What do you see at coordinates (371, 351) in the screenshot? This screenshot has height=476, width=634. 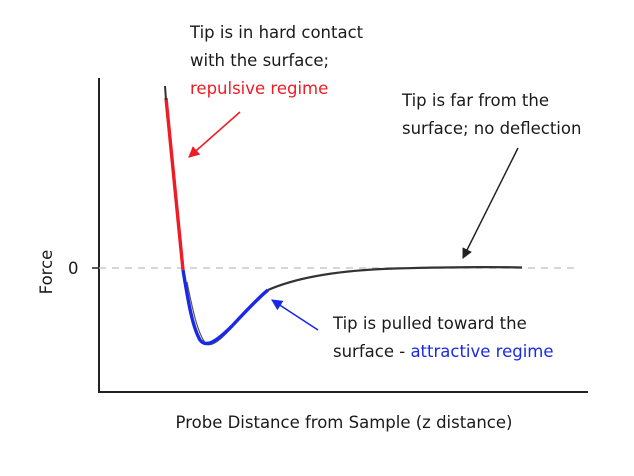 I see `attractive-annotation-prefix: surface -` at bounding box center [371, 351].